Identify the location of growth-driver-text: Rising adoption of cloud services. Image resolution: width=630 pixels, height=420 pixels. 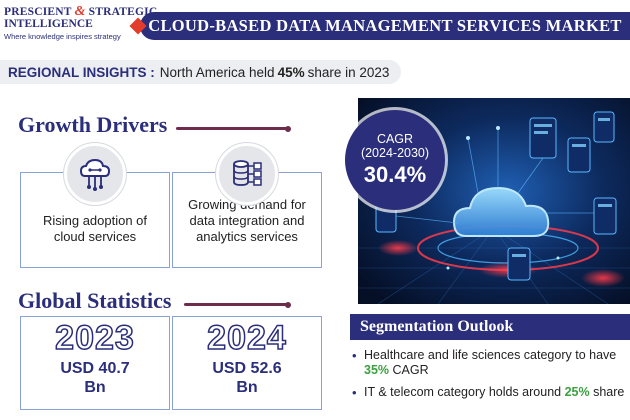
(95, 228).